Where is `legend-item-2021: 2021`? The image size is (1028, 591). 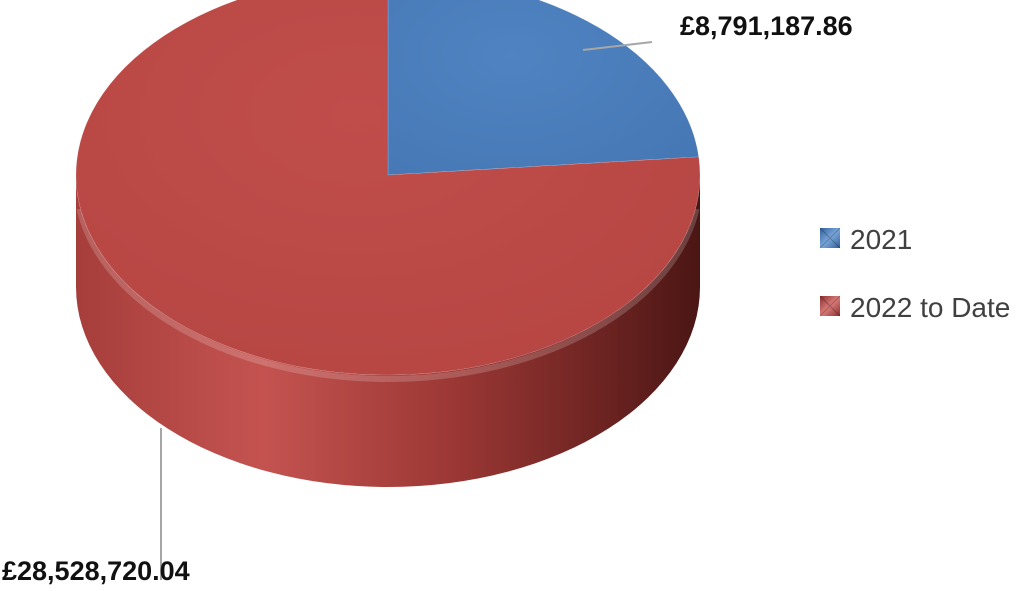 legend-item-2021: 2021 is located at coordinates (865, 239).